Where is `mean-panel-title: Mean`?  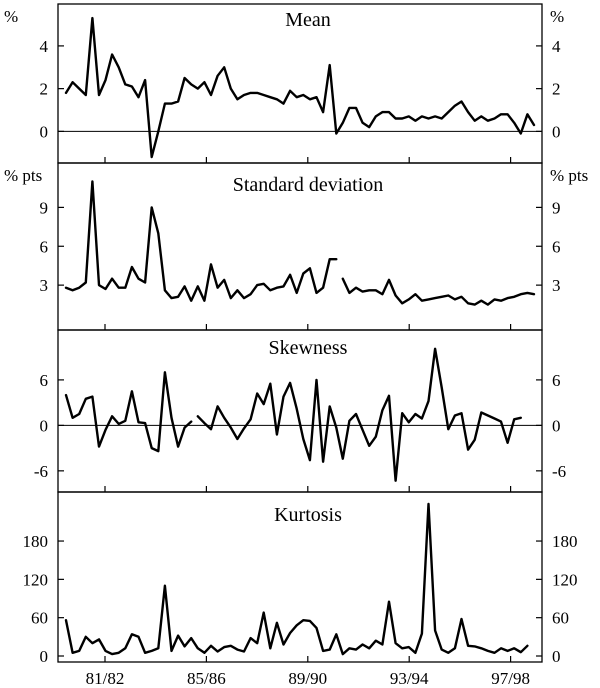
mean-panel-title: Mean is located at coordinates (308, 20).